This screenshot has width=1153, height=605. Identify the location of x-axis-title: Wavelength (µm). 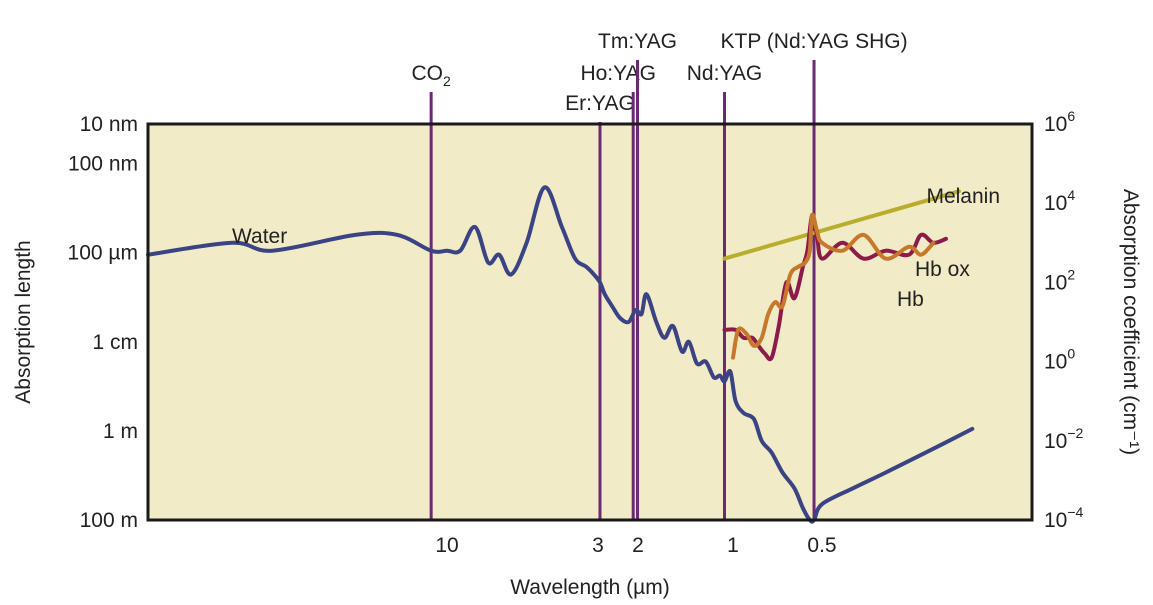
(590, 587).